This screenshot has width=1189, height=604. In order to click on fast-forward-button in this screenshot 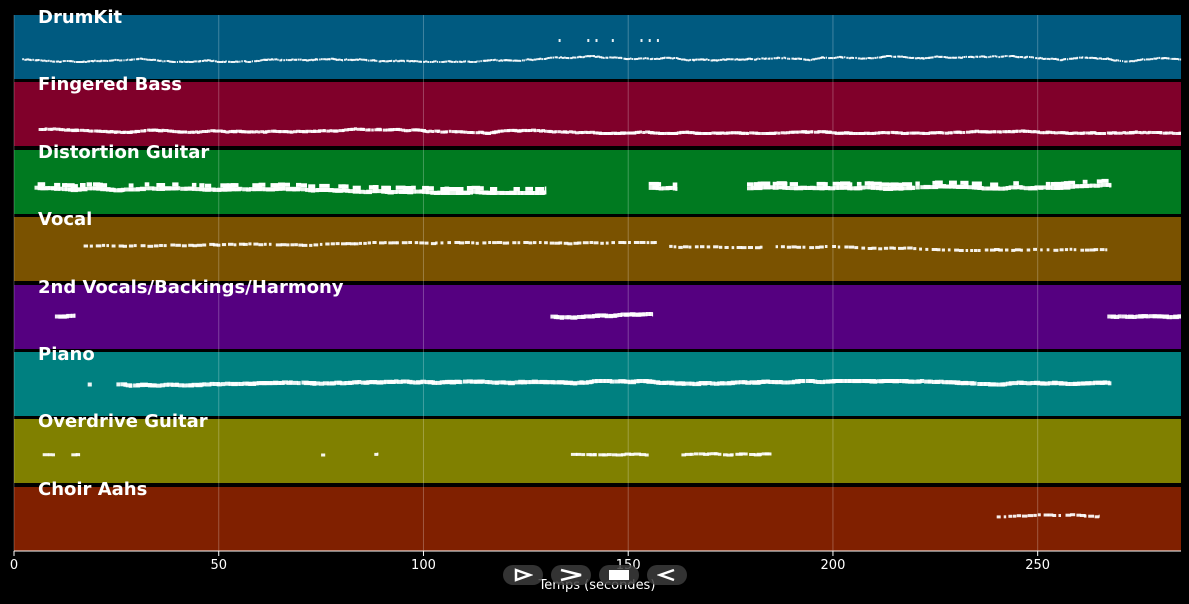, I will do `click(571, 575)`.